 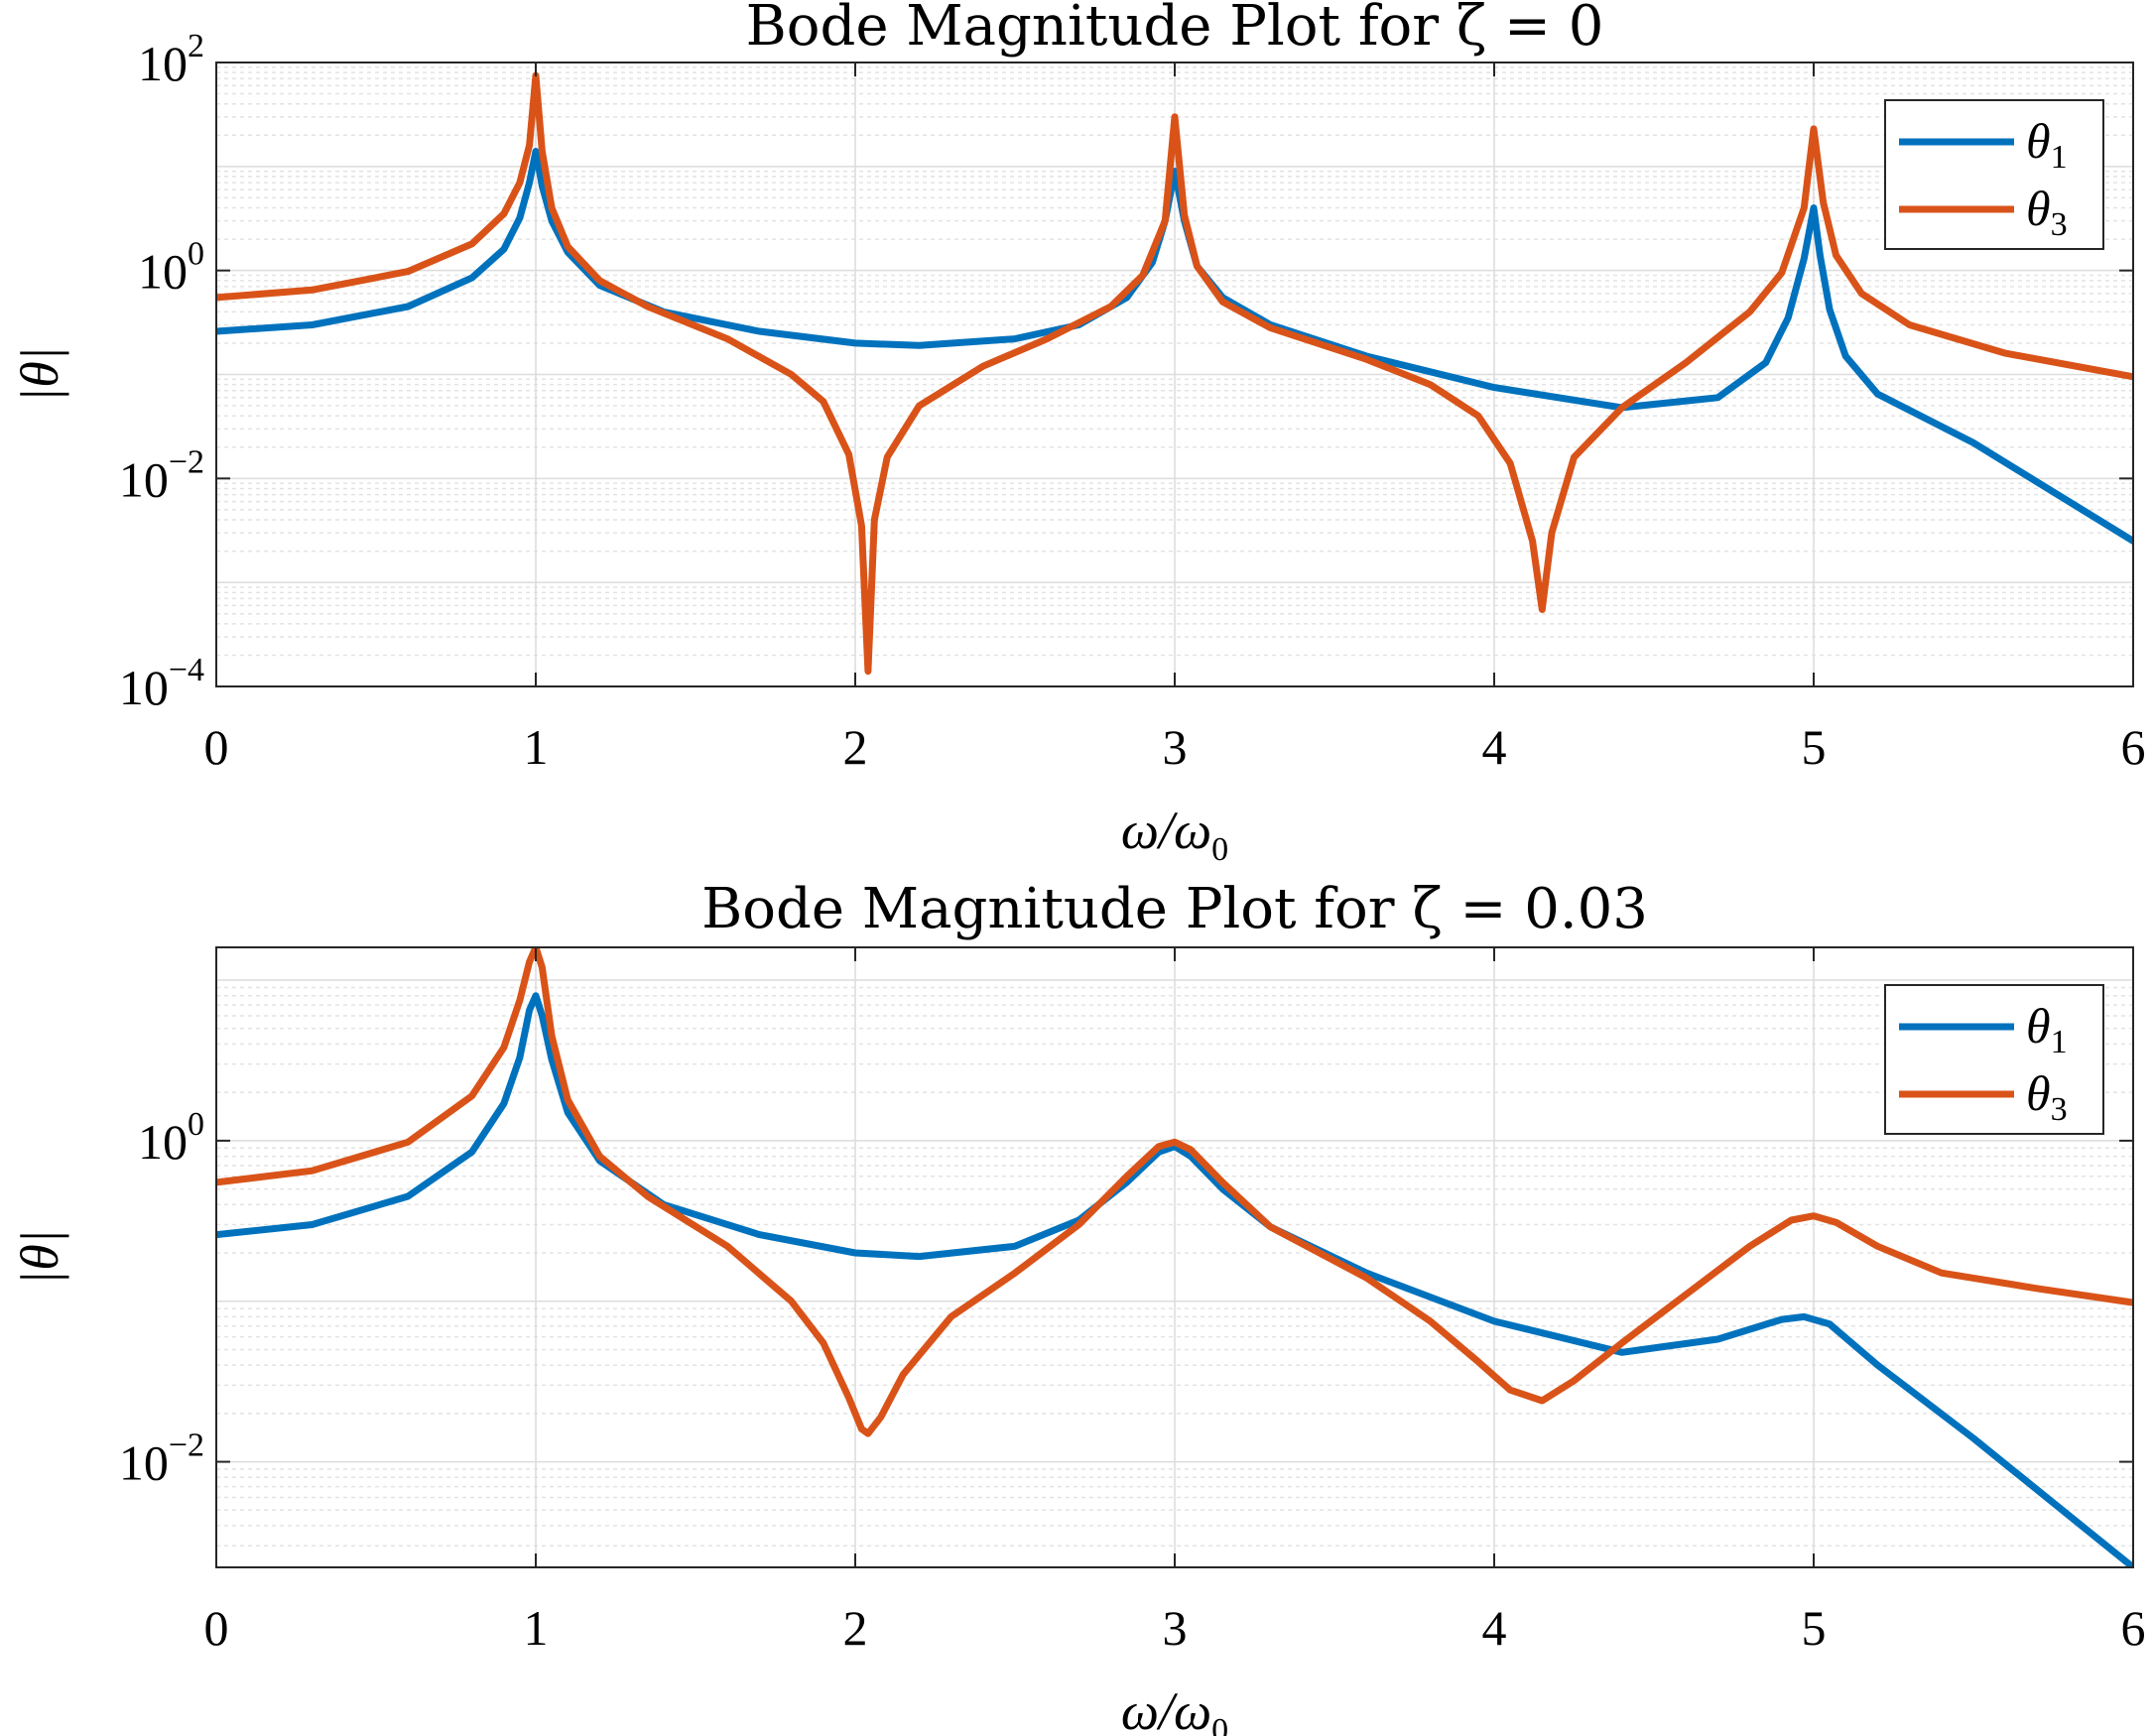 I want to click on chart-title: Bode Magnitude Plot for ζ = 0, so click(x=1175, y=29).